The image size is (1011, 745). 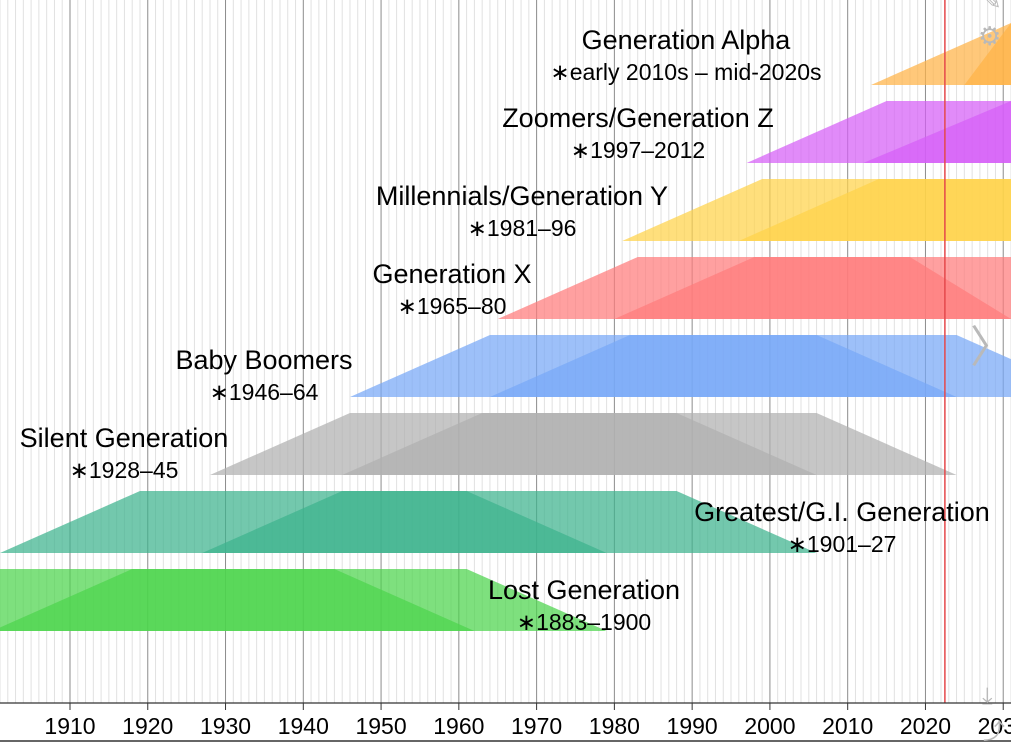 I want to click on generation-name-label: Lost Generation, so click(x=584, y=590).